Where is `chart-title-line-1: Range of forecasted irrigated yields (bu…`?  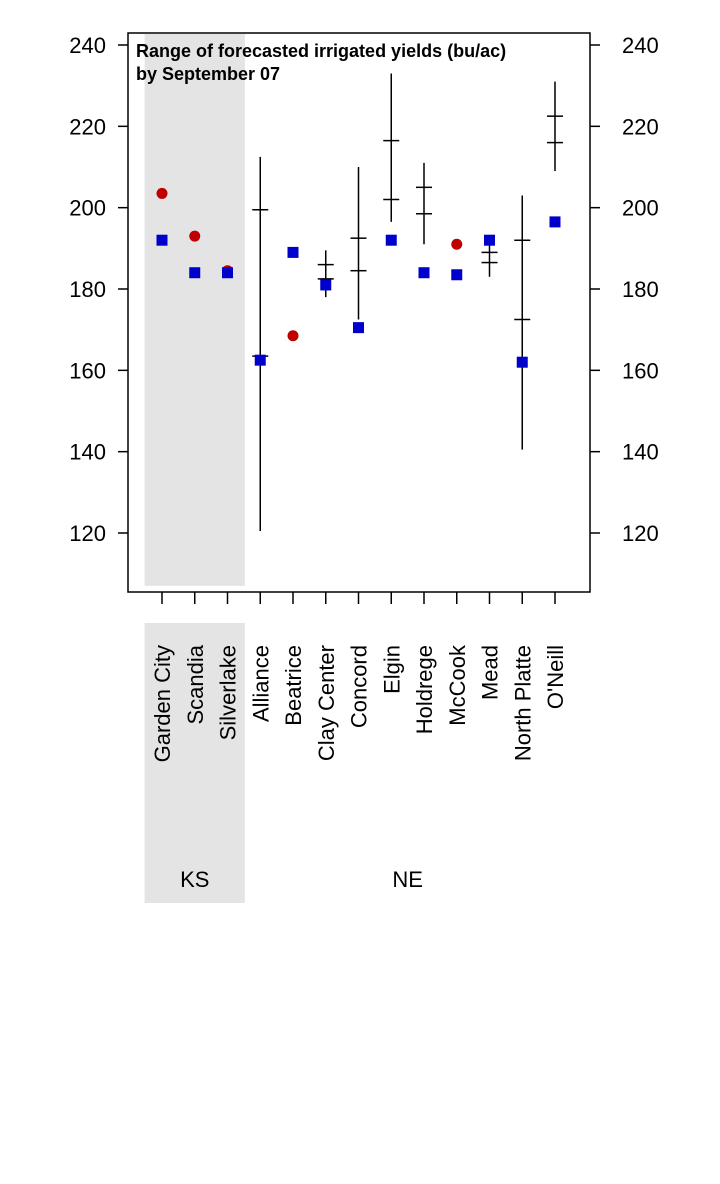 chart-title-line-1: Range of forecasted irrigated yields (bu… is located at coordinates (321, 51).